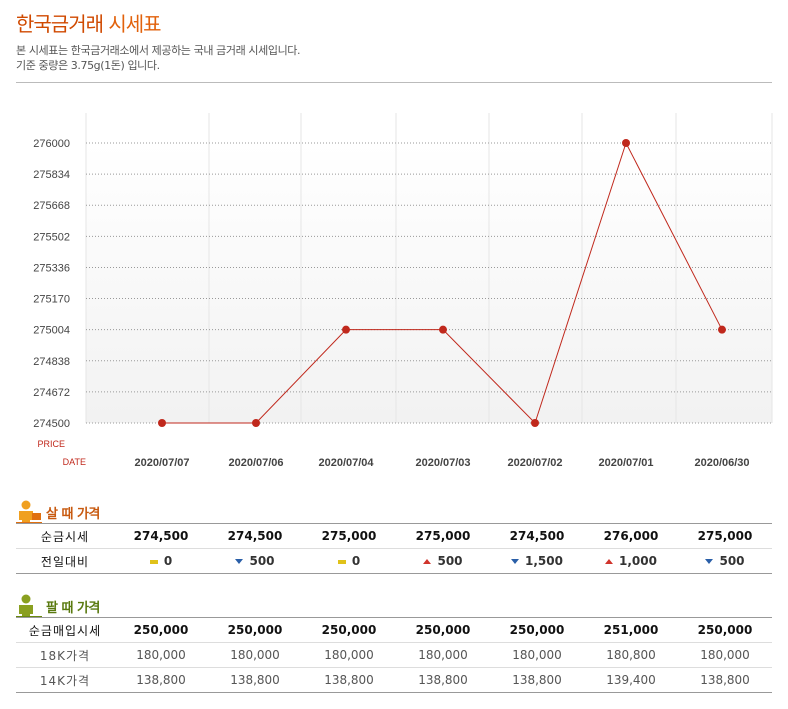 This screenshot has height=709, width=788. What do you see at coordinates (51, 300) in the screenshot?
I see `y-tick-label: 275170` at bounding box center [51, 300].